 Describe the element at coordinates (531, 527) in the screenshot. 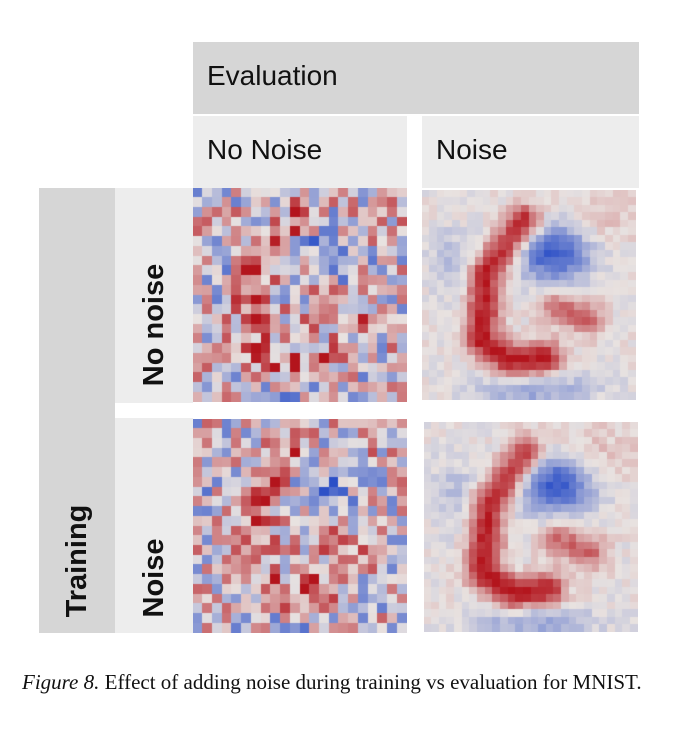

I see `heatmap-train-noise-eval-noise` at that location.